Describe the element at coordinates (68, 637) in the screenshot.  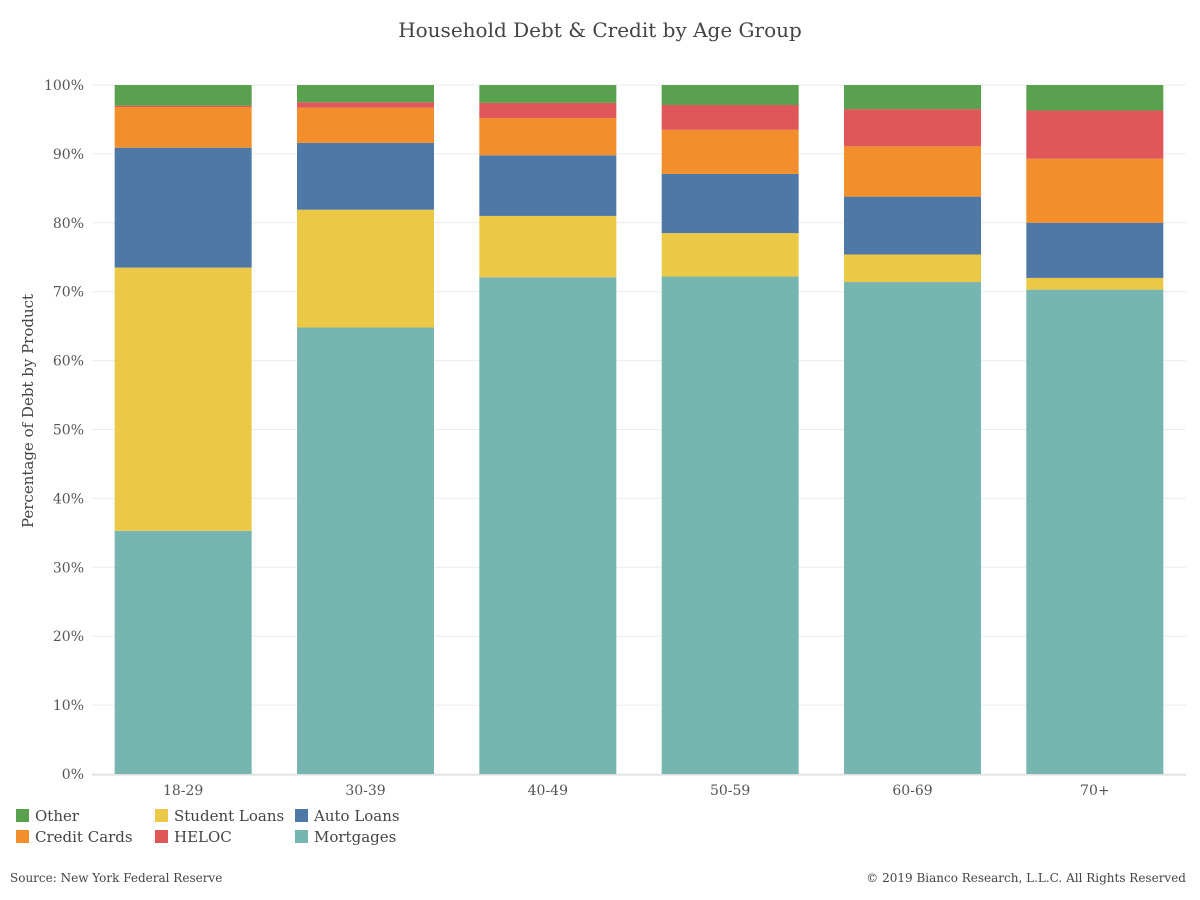
I see `y-tick-label: 20%` at that location.